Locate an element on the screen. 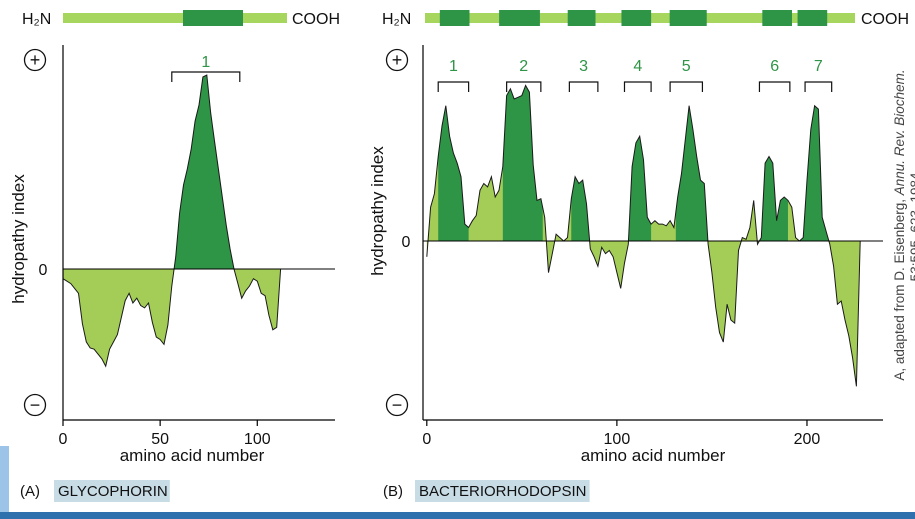 The width and height of the screenshot is (915, 519). left-color-tab is located at coordinates (4, 479).